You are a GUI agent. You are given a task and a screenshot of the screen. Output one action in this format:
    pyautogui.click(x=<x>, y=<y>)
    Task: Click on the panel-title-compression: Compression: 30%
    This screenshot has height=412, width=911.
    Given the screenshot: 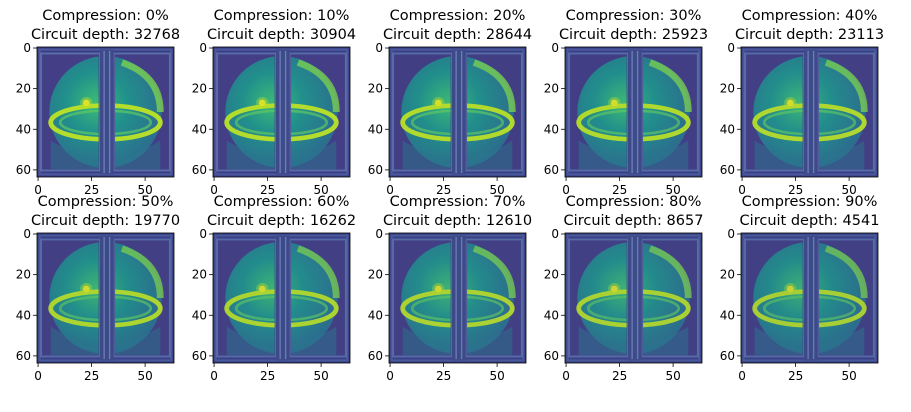 What is the action you would take?
    pyautogui.click(x=634, y=16)
    